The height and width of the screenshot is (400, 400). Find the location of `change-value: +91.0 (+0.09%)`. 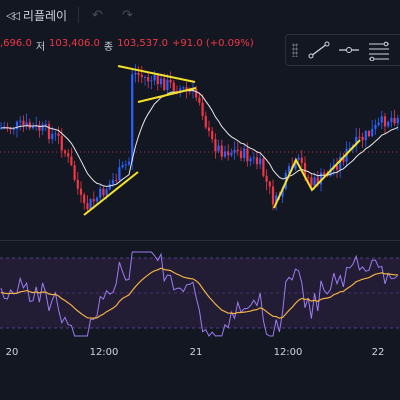

change-value: +91.0 (+0.09%) is located at coordinates (213, 43).